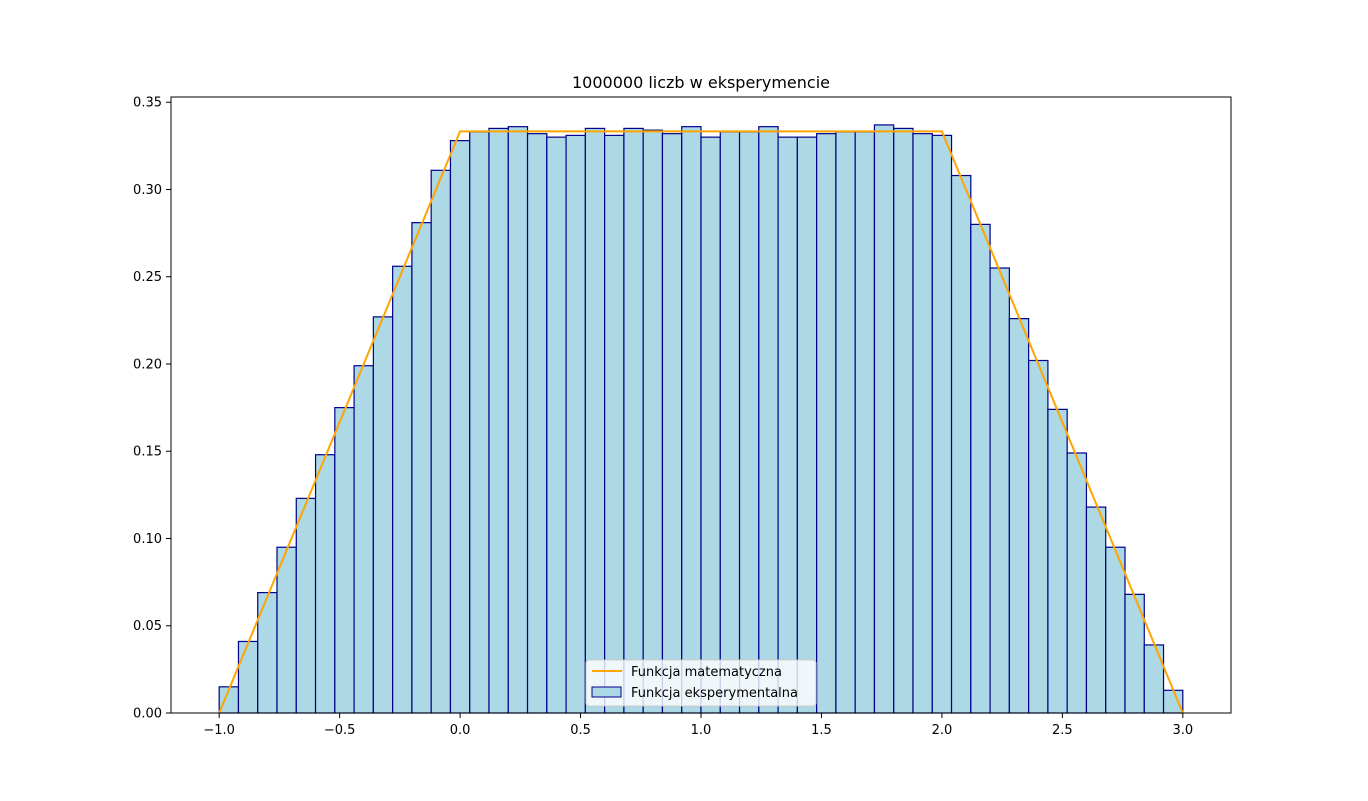 This screenshot has height=801, width=1368. I want to click on y-axis-ticks: 0.00 0.05 0.10 0.15 0.20 0.25 0.30 0.35, so click(152, 409).